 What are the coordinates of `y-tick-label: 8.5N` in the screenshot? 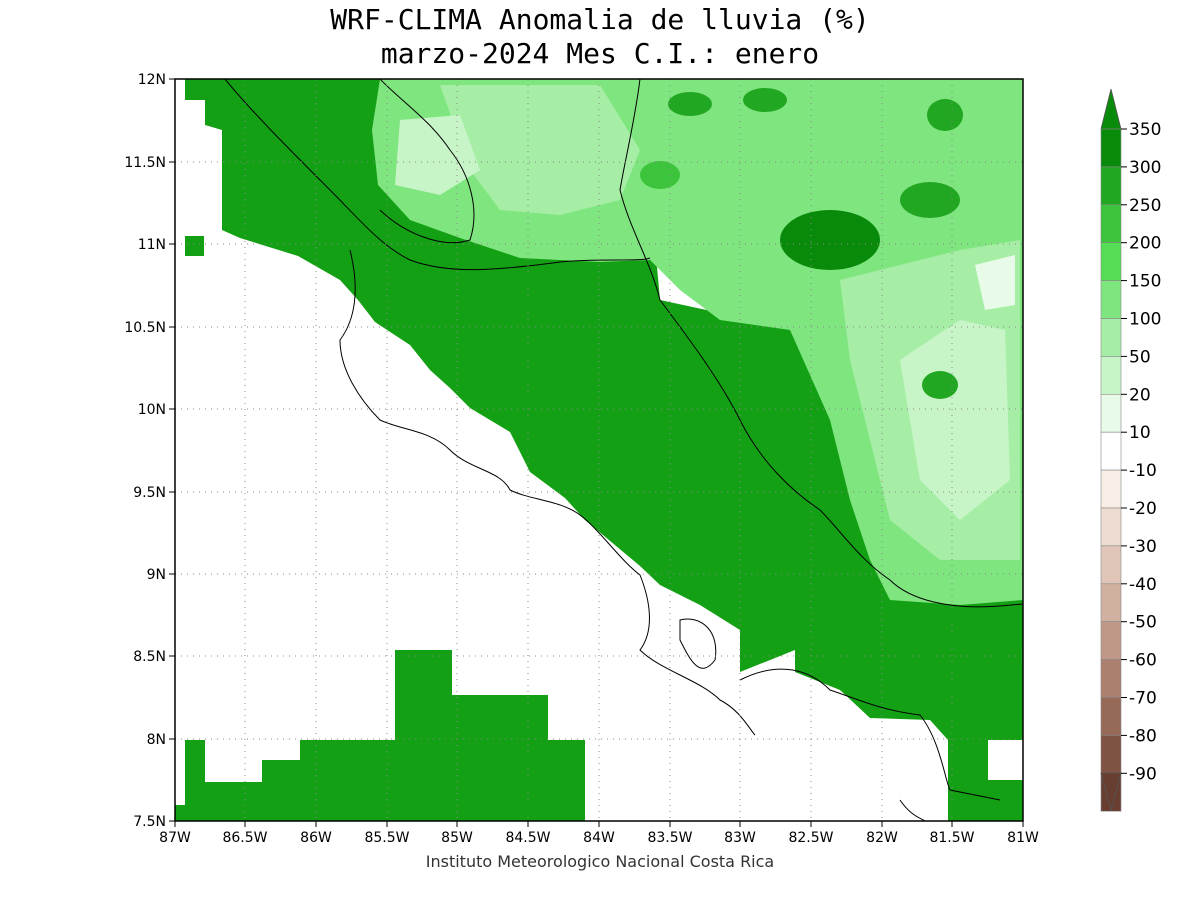 It's located at (149, 657).